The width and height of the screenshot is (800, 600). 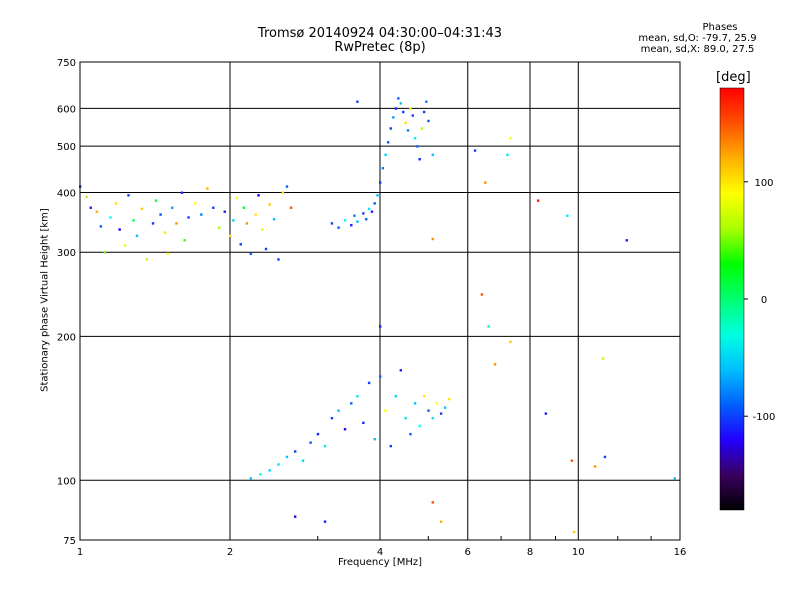 What do you see at coordinates (66, 337) in the screenshot?
I see `y-tick-label: 200` at bounding box center [66, 337].